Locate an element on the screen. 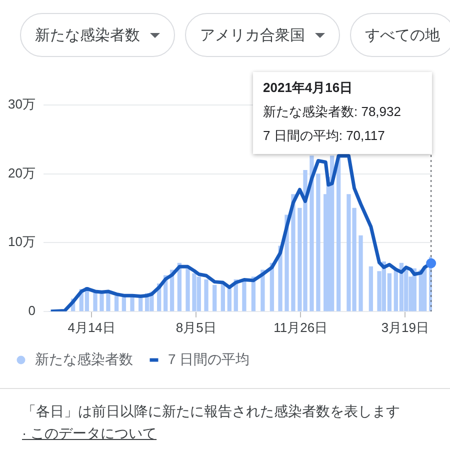 The image size is (450, 449). annotation: 7 日間の平均: 70,117 is located at coordinates (324, 136).